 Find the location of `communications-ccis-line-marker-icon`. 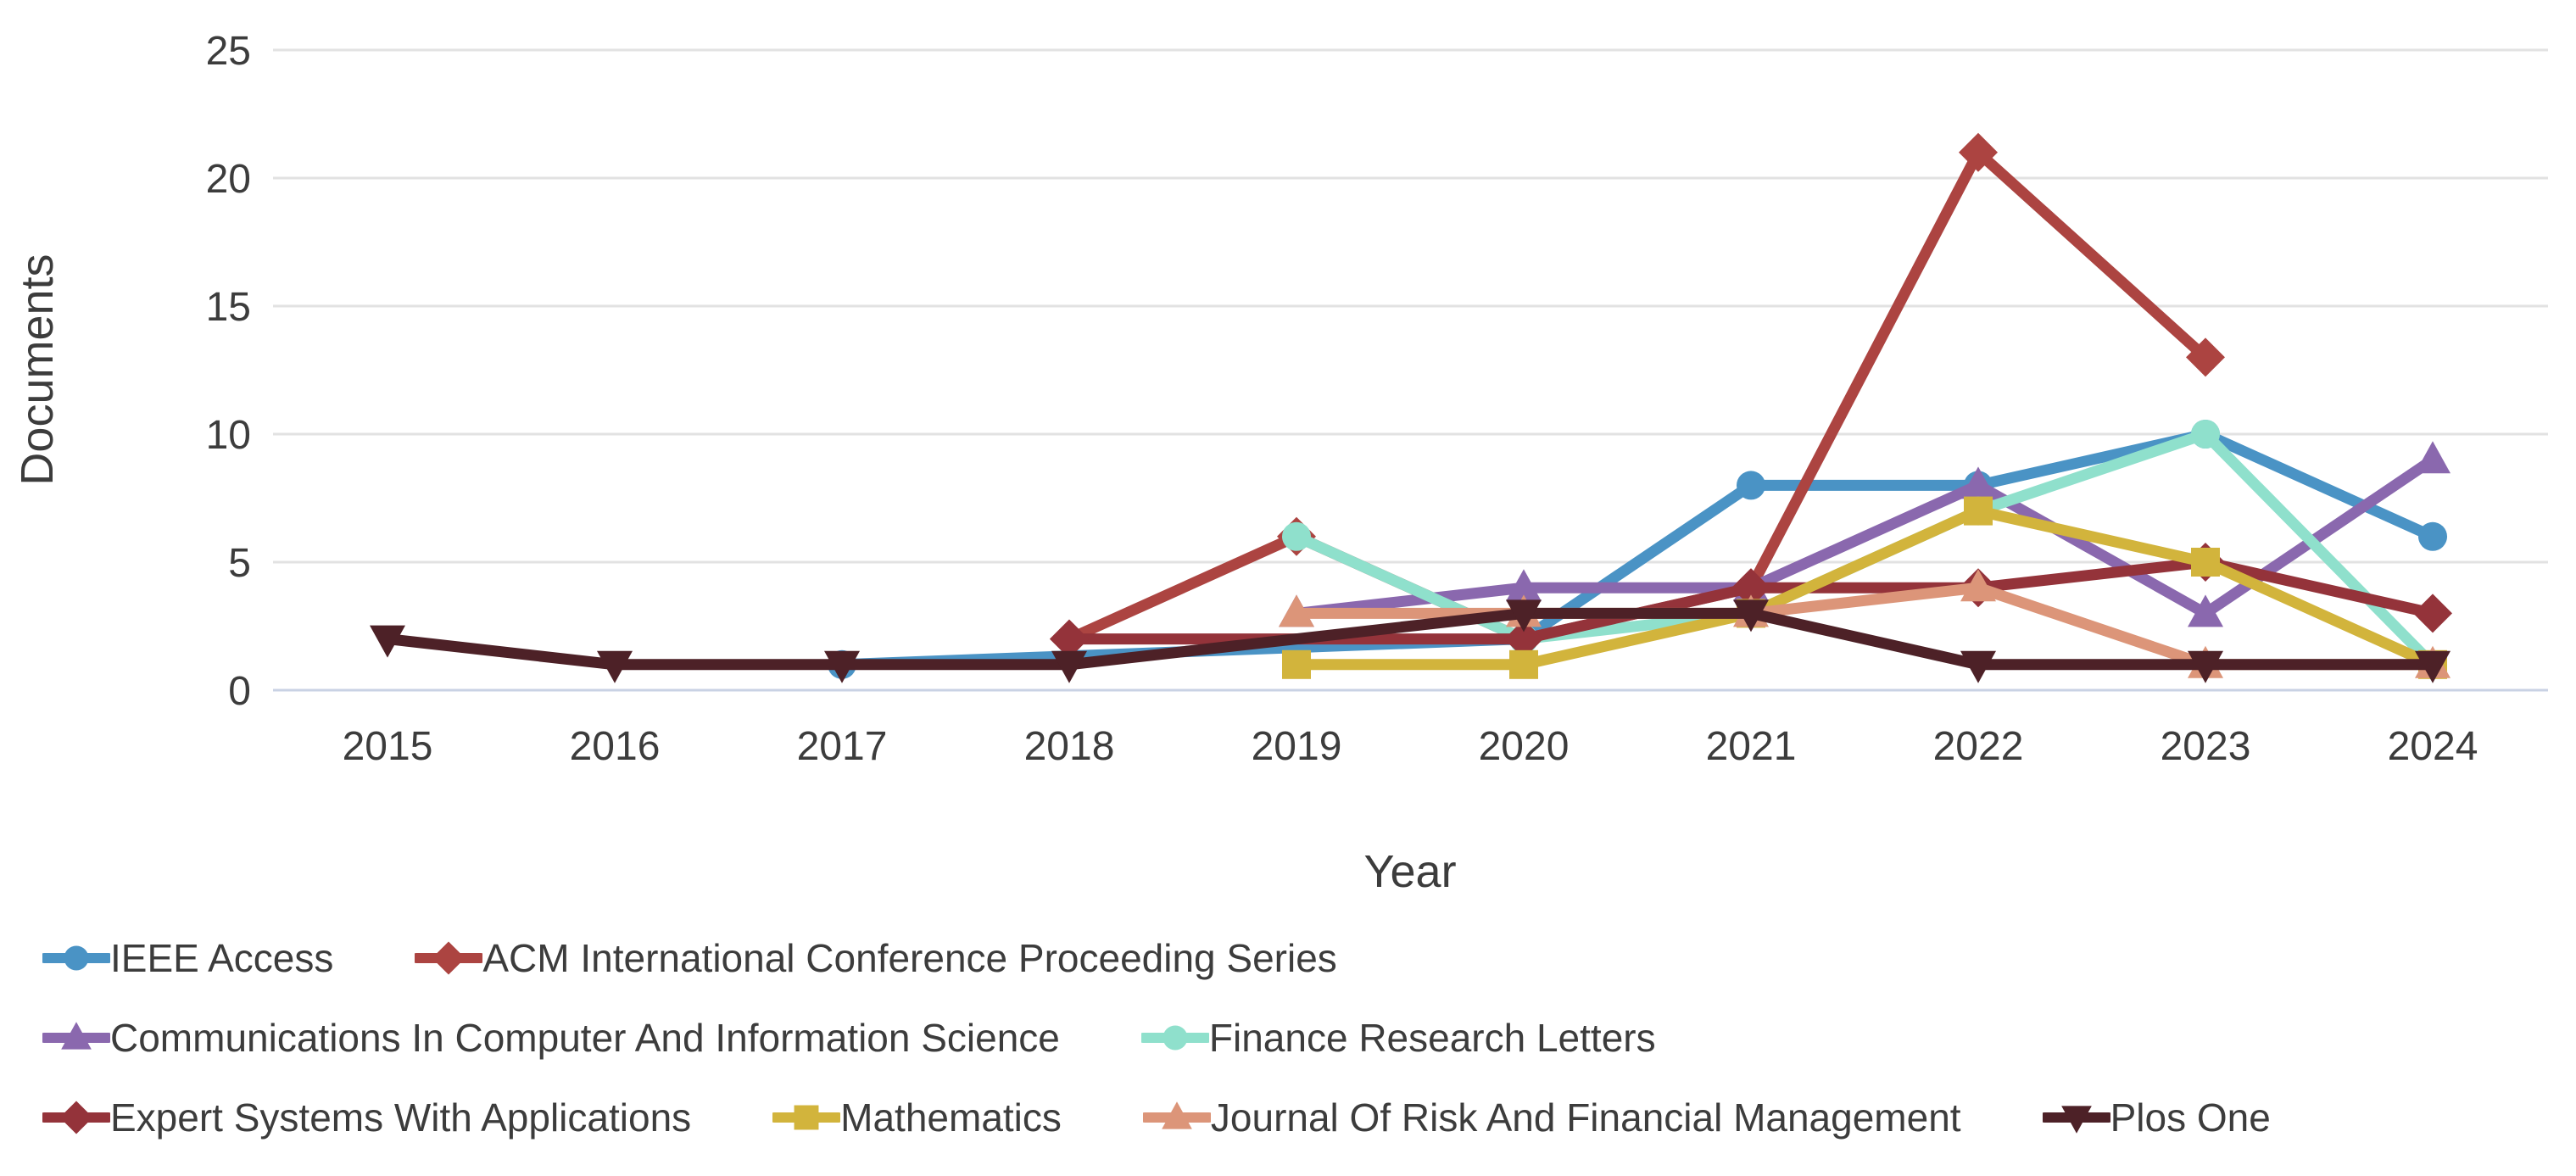

communications-ccis-line-marker-icon is located at coordinates (76, 1036).